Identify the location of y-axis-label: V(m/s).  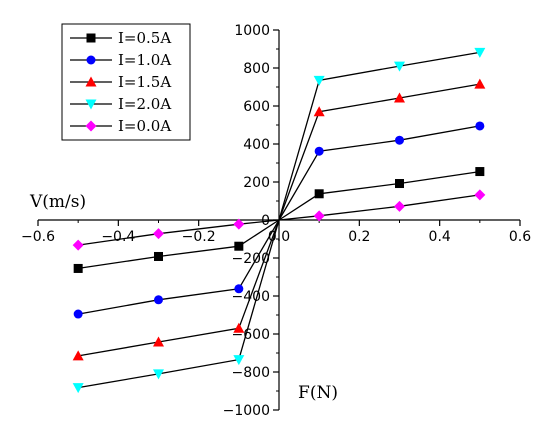
(57, 202).